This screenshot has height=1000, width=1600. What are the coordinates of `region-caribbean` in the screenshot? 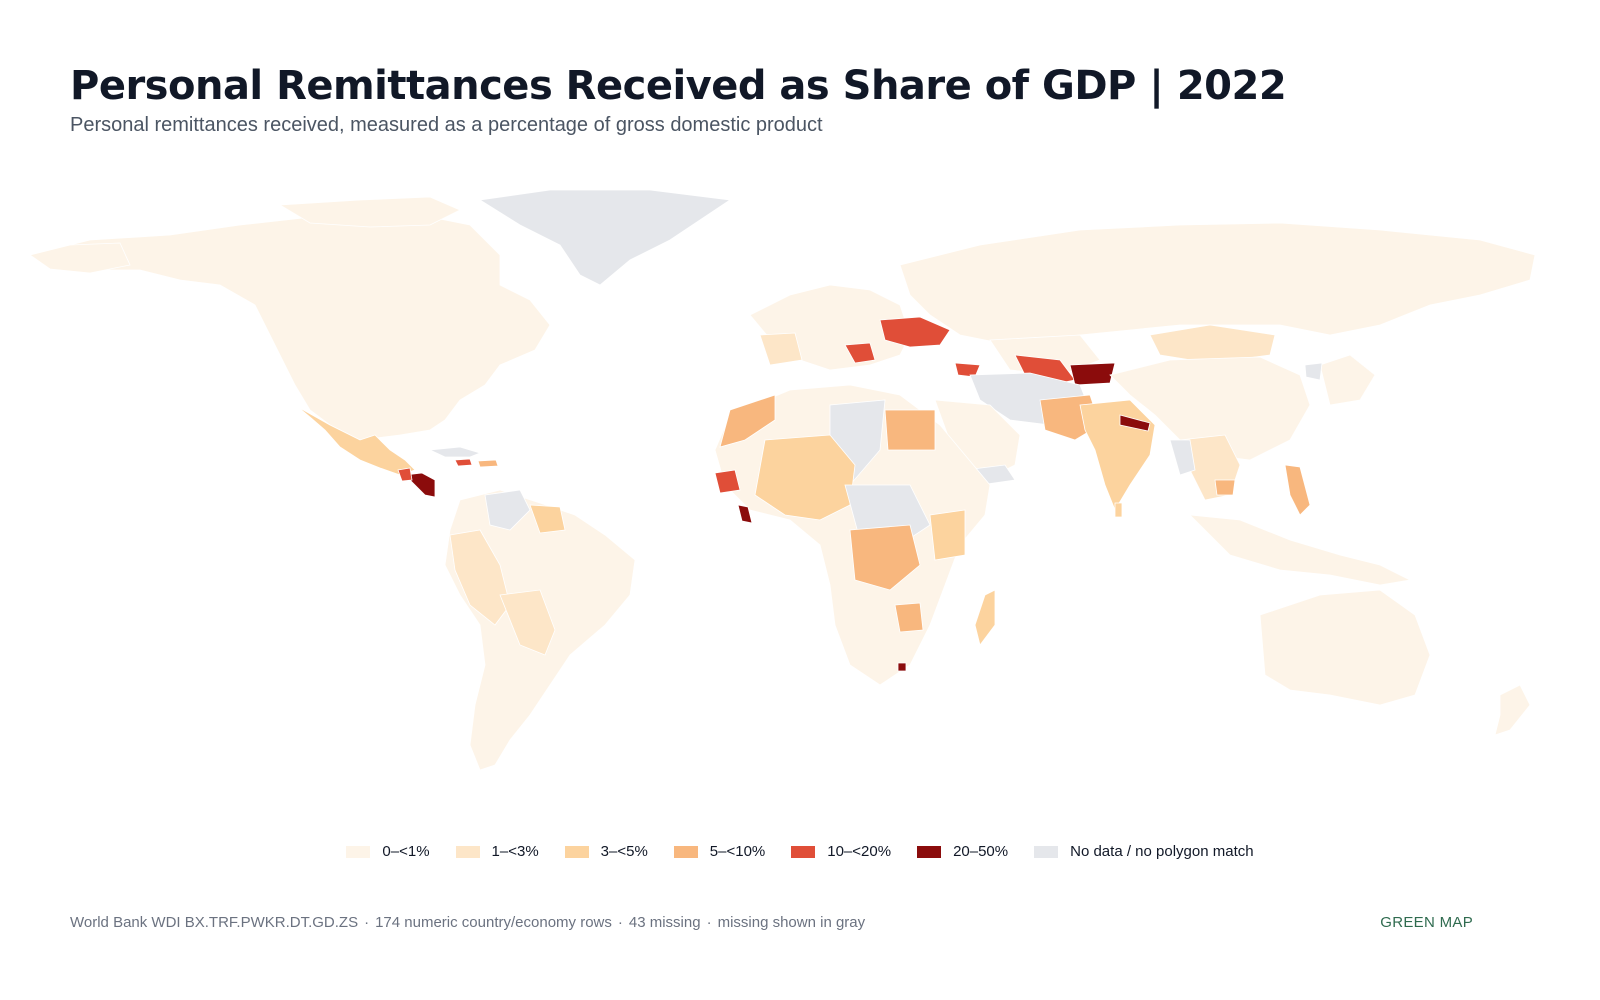 It's located at (455, 452).